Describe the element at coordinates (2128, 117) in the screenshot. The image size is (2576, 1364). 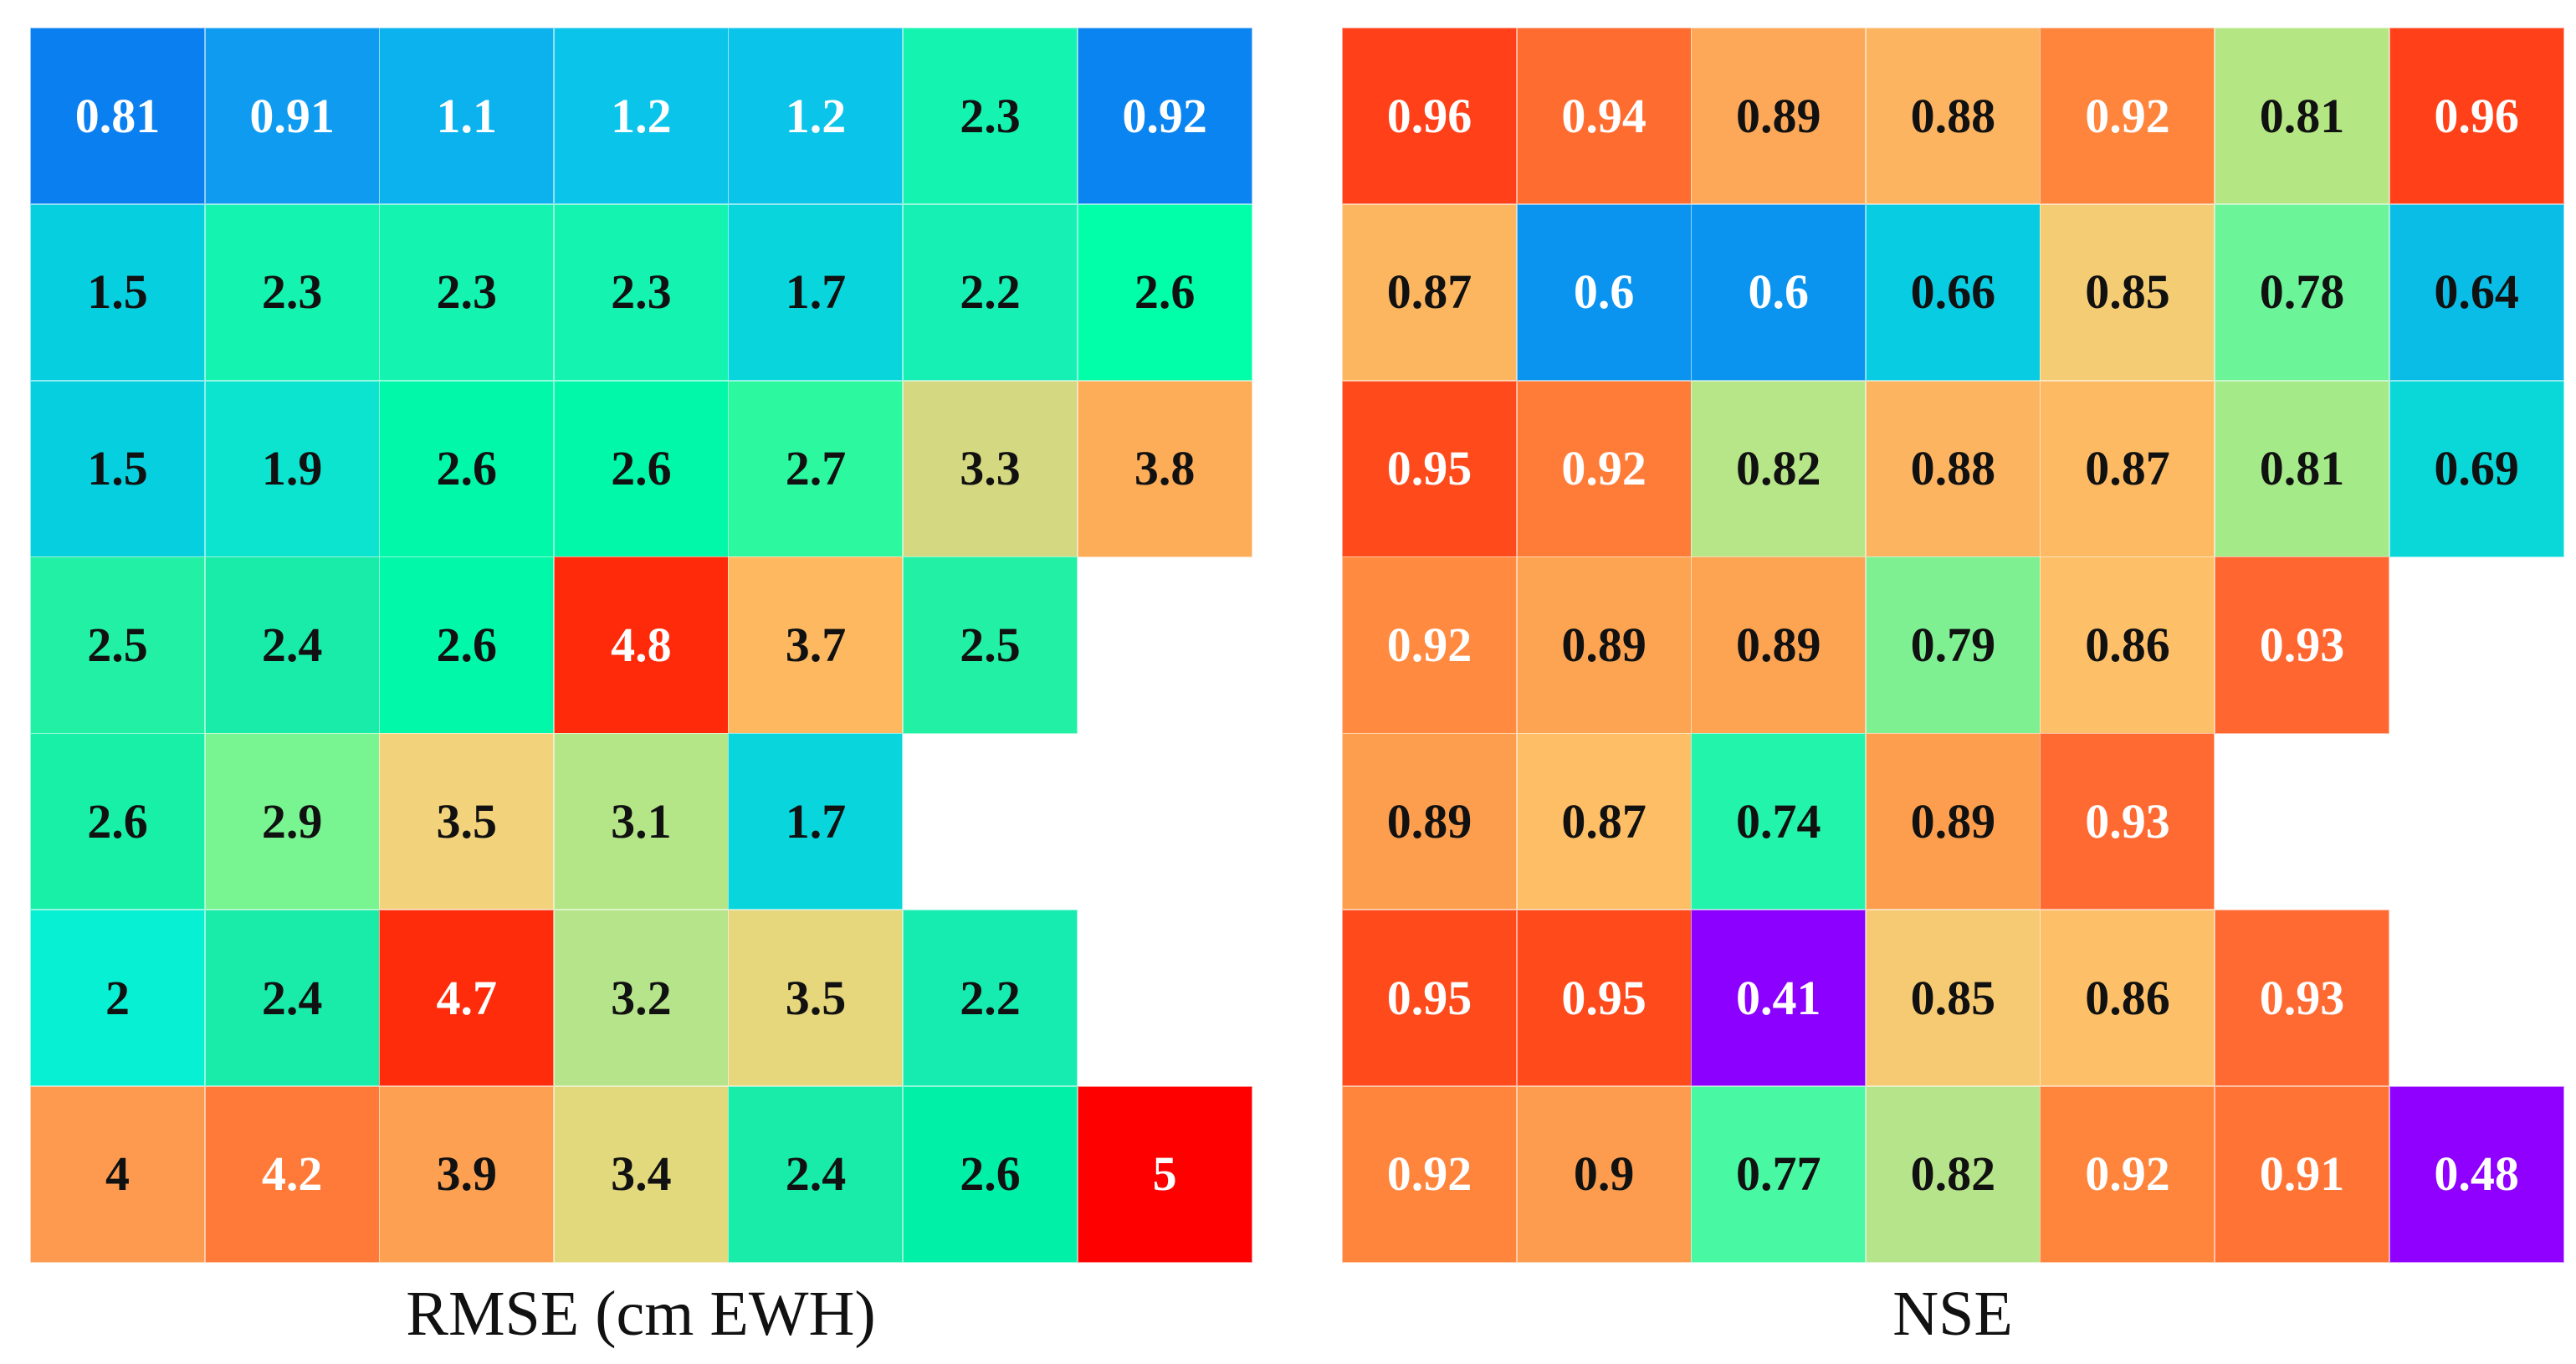
I see `nse-cell-r1-c5: 0.92` at that location.